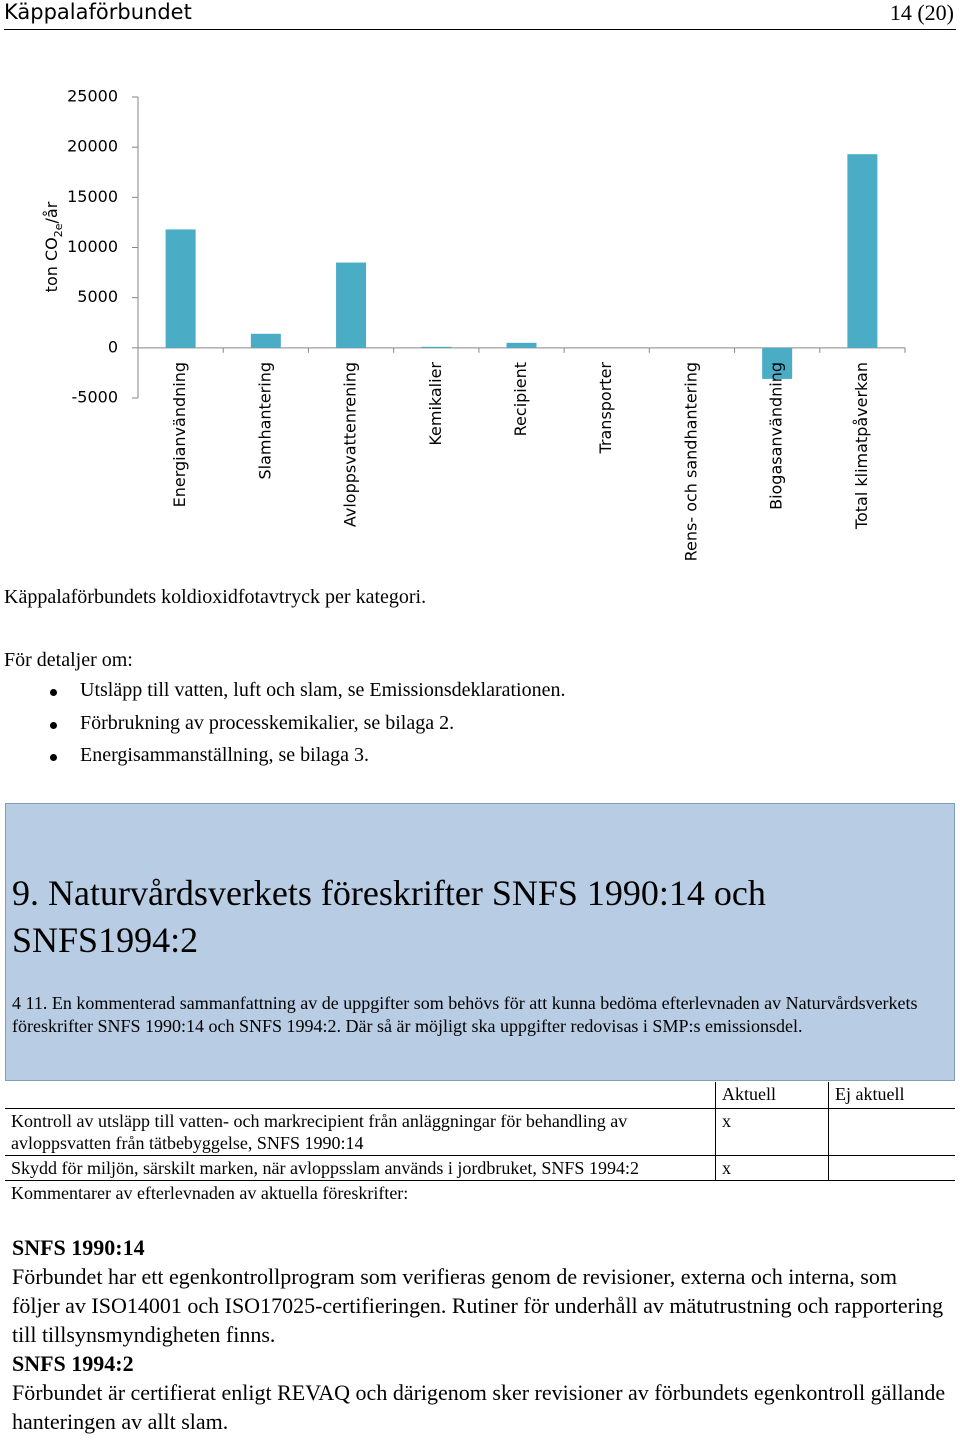 The height and width of the screenshot is (1441, 960). I want to click on comment-heading: SNFS 1990:14, so click(78, 1247).